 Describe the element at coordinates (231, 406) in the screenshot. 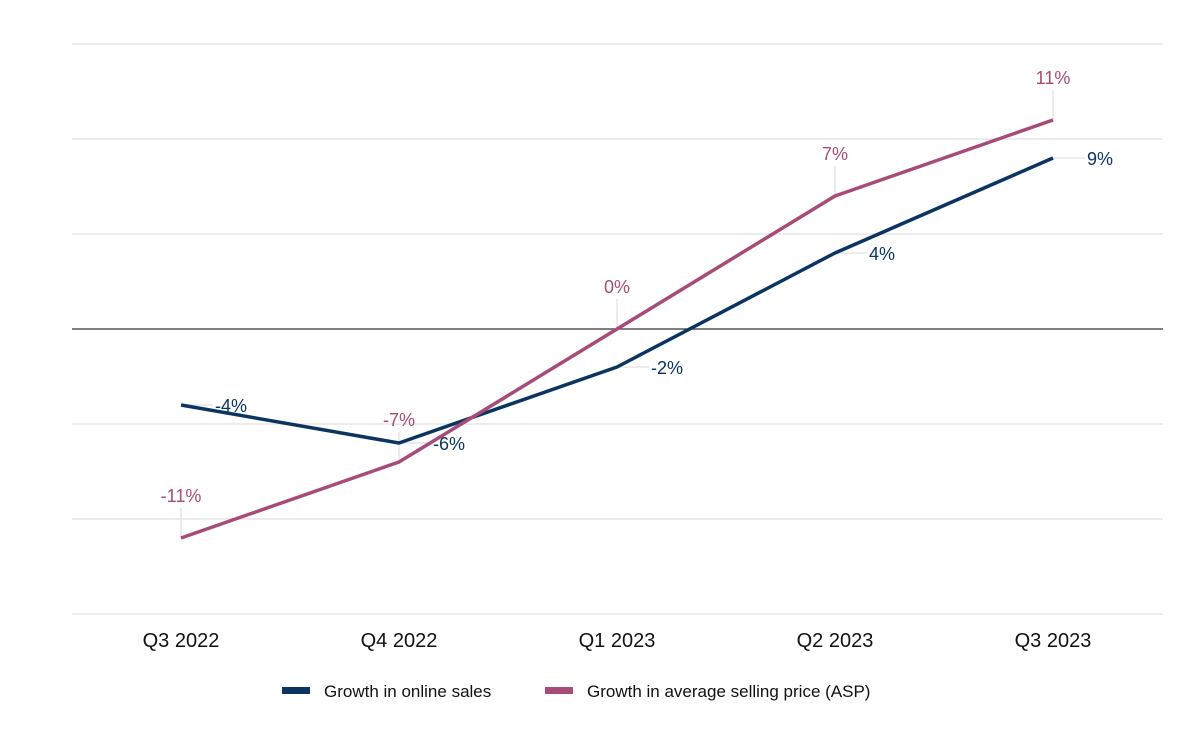

I see `data-label: -4%` at that location.